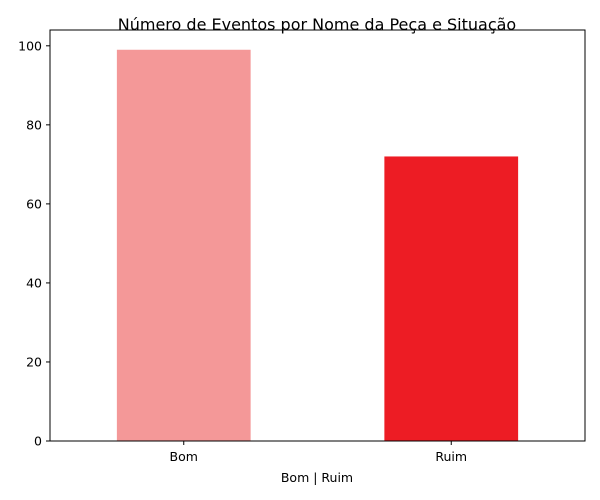 This screenshot has height=500, width=600. I want to click on y-tick-label: 80, so click(34, 124).